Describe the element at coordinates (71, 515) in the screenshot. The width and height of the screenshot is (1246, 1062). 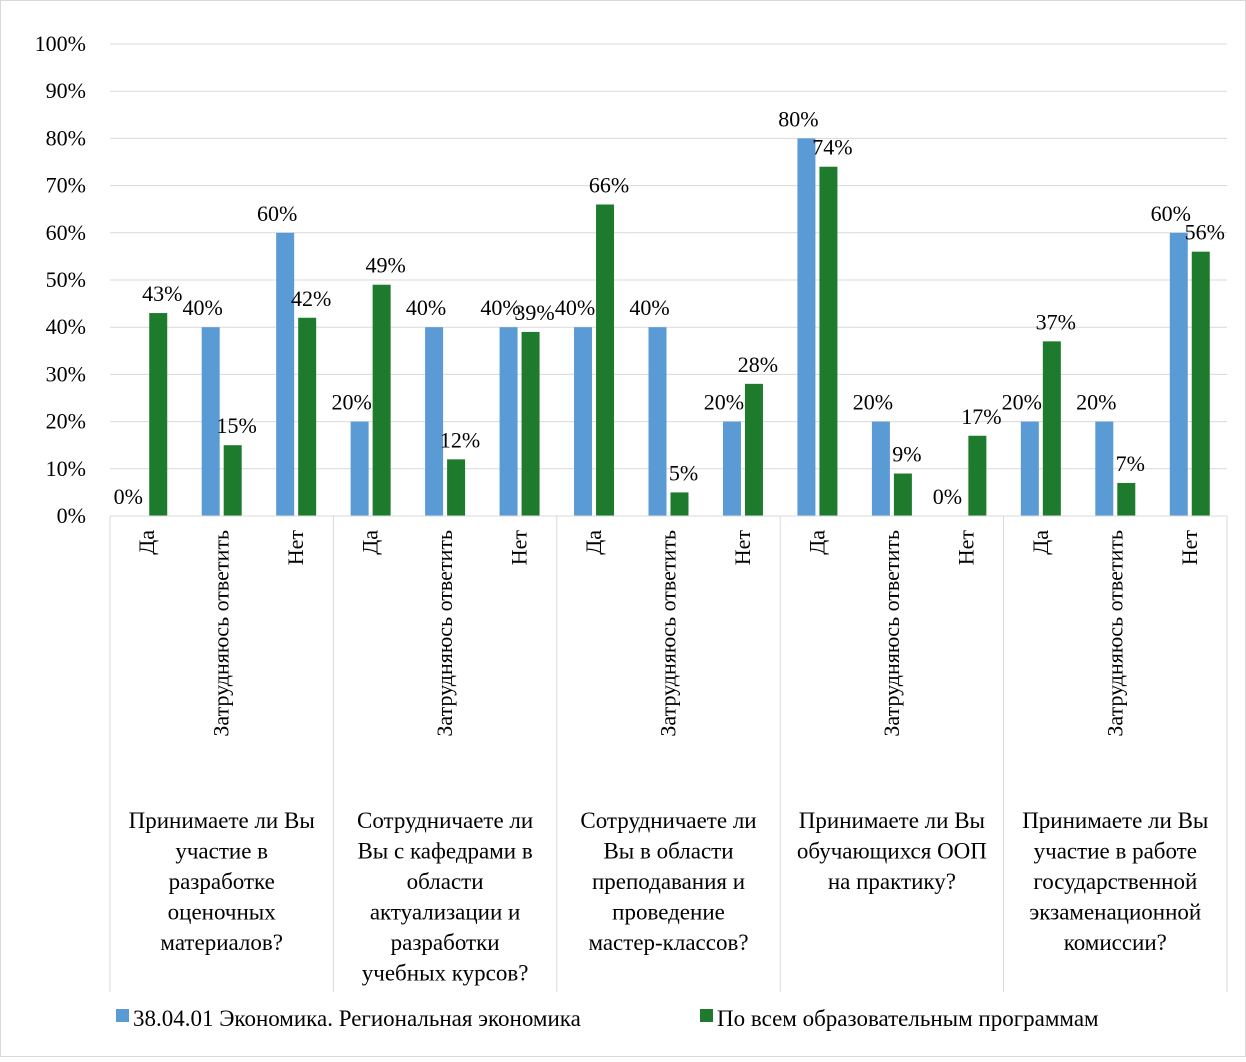
I see `y-tick-label: 0%` at that location.